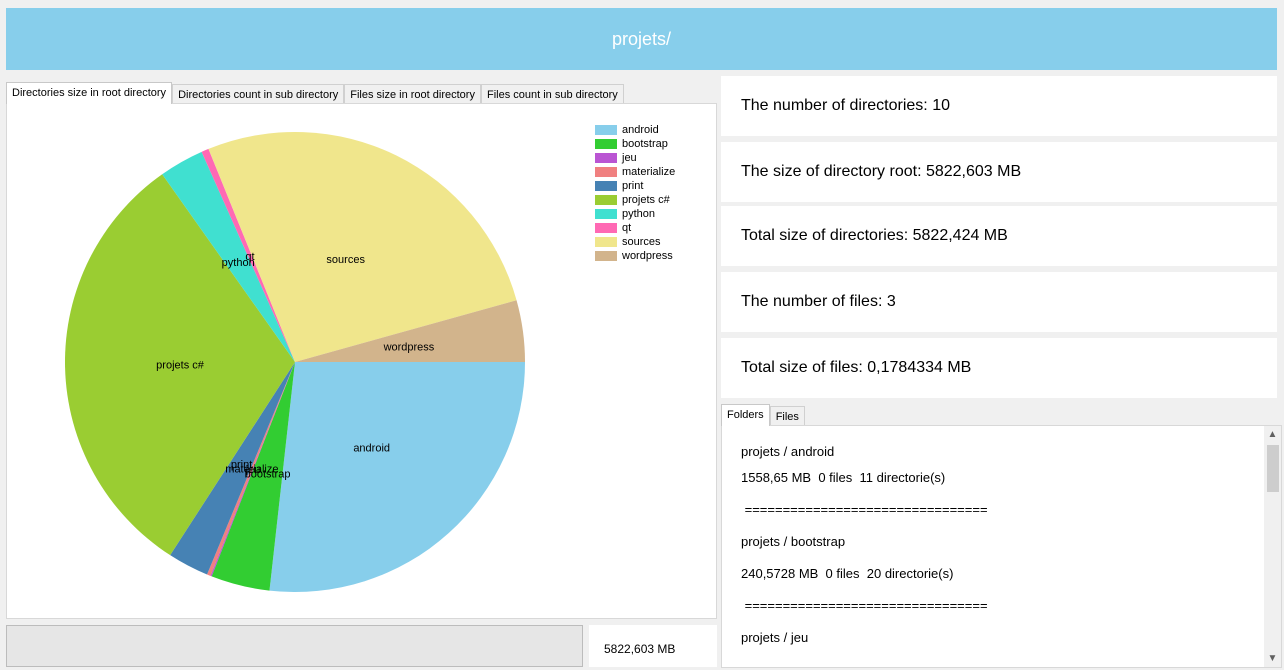 This screenshot has height=670, width=1284. I want to click on legend-item: materialize, so click(635, 172).